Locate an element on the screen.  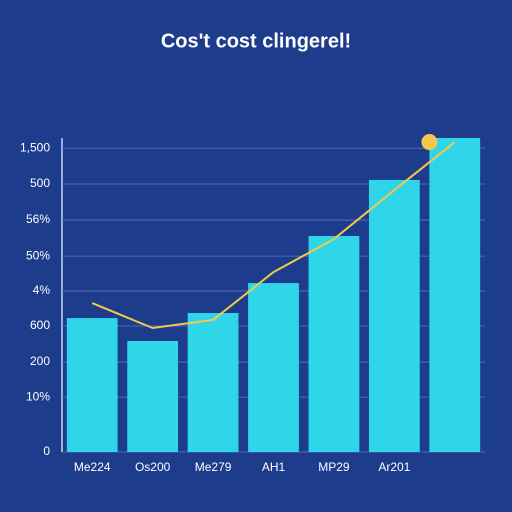
x-tick-label: Me279 is located at coordinates (213, 467).